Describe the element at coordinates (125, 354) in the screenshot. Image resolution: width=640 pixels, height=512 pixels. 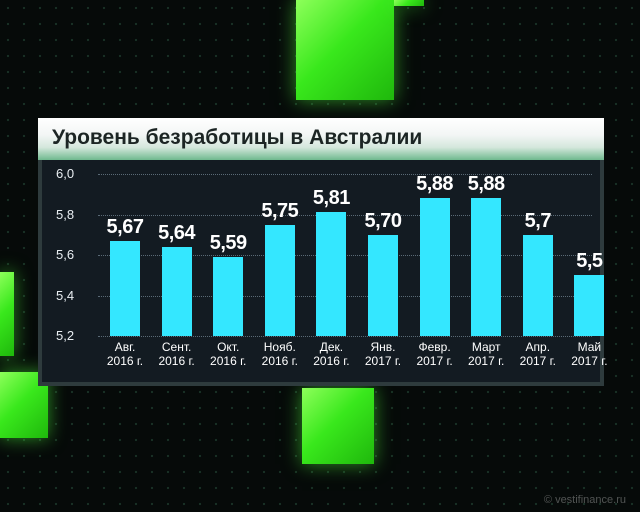
I see `x-tick-label: Авг. 2016 г.` at that location.